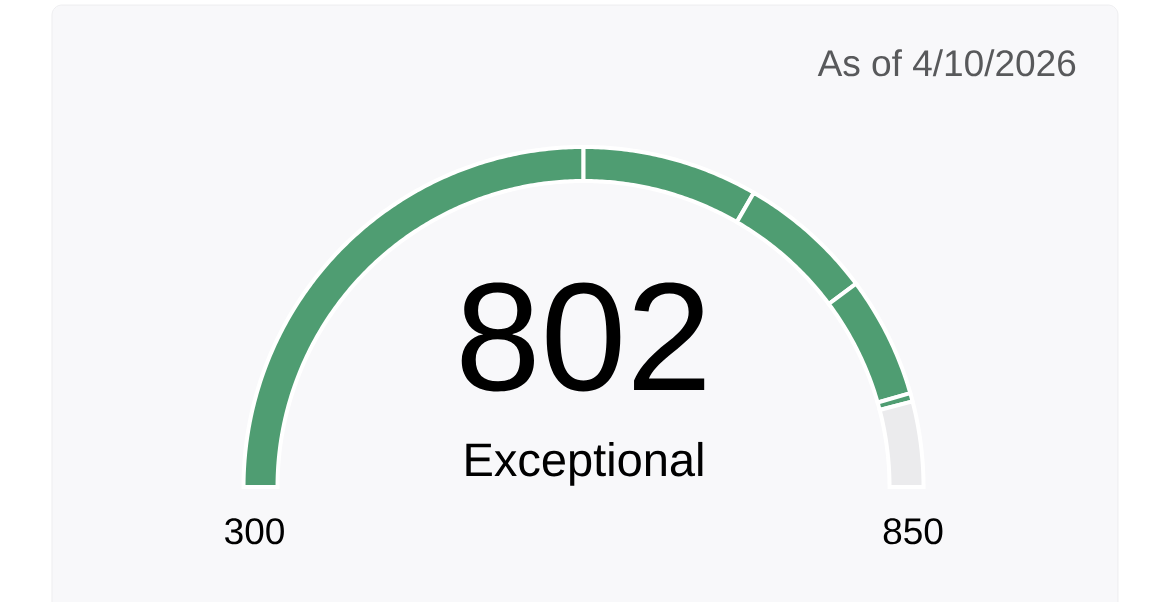  Describe the element at coordinates (583, 337) in the screenshot. I see `text: 802` at that location.